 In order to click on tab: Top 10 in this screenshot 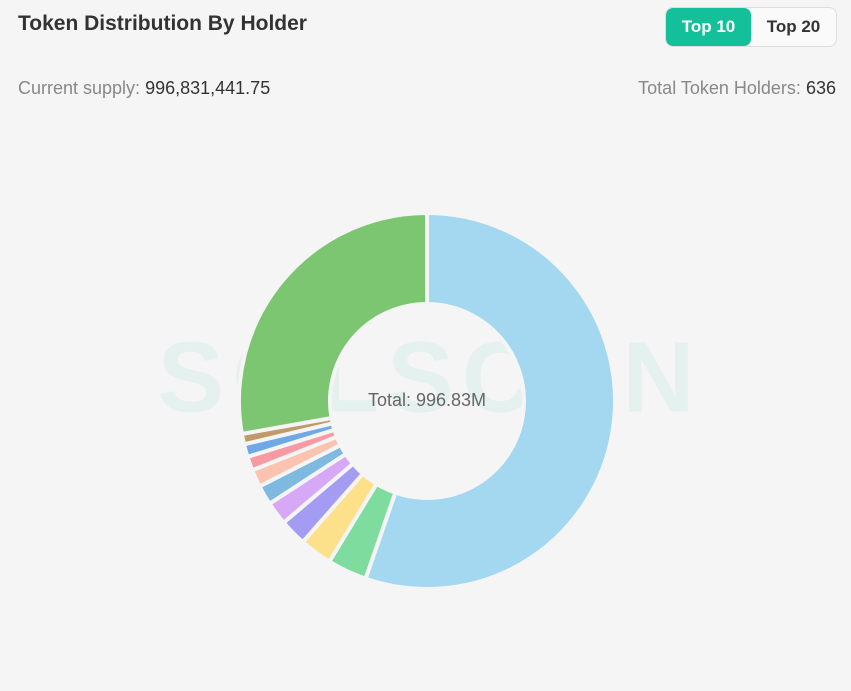, I will do `click(708, 27)`.